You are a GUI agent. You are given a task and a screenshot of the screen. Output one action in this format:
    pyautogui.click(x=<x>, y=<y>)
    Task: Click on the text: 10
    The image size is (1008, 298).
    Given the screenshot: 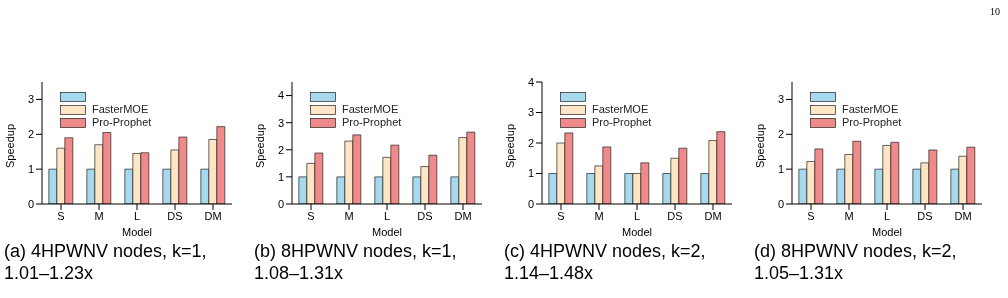 What is the action you would take?
    pyautogui.click(x=995, y=11)
    